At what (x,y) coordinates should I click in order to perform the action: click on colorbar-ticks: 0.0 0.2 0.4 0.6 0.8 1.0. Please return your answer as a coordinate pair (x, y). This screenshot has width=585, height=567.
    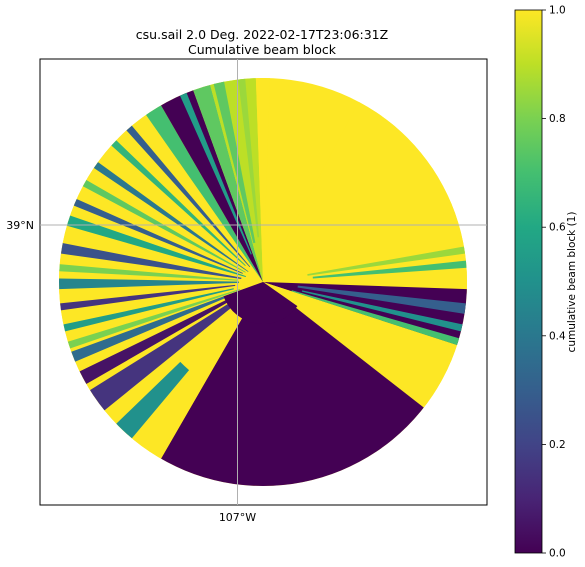
    Looking at the image, I should click on (554, 282).